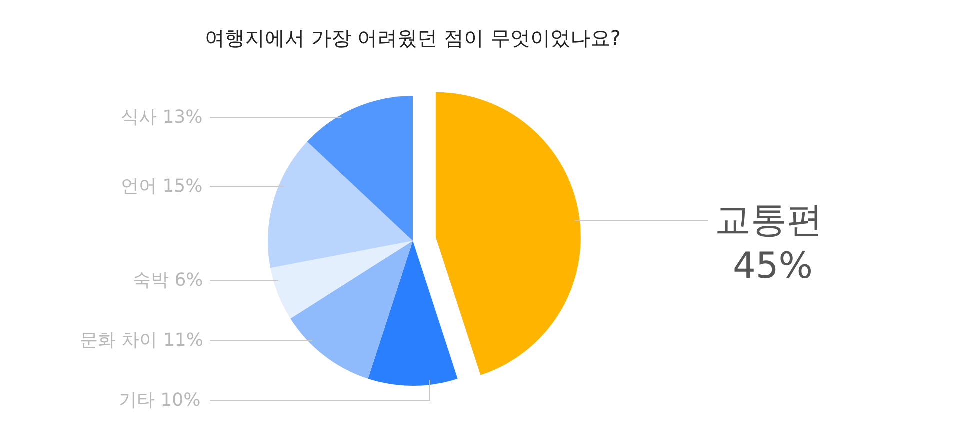 The height and width of the screenshot is (444, 966). What do you see at coordinates (160, 400) in the screenshot?
I see `slice-label: 기타 10%` at bounding box center [160, 400].